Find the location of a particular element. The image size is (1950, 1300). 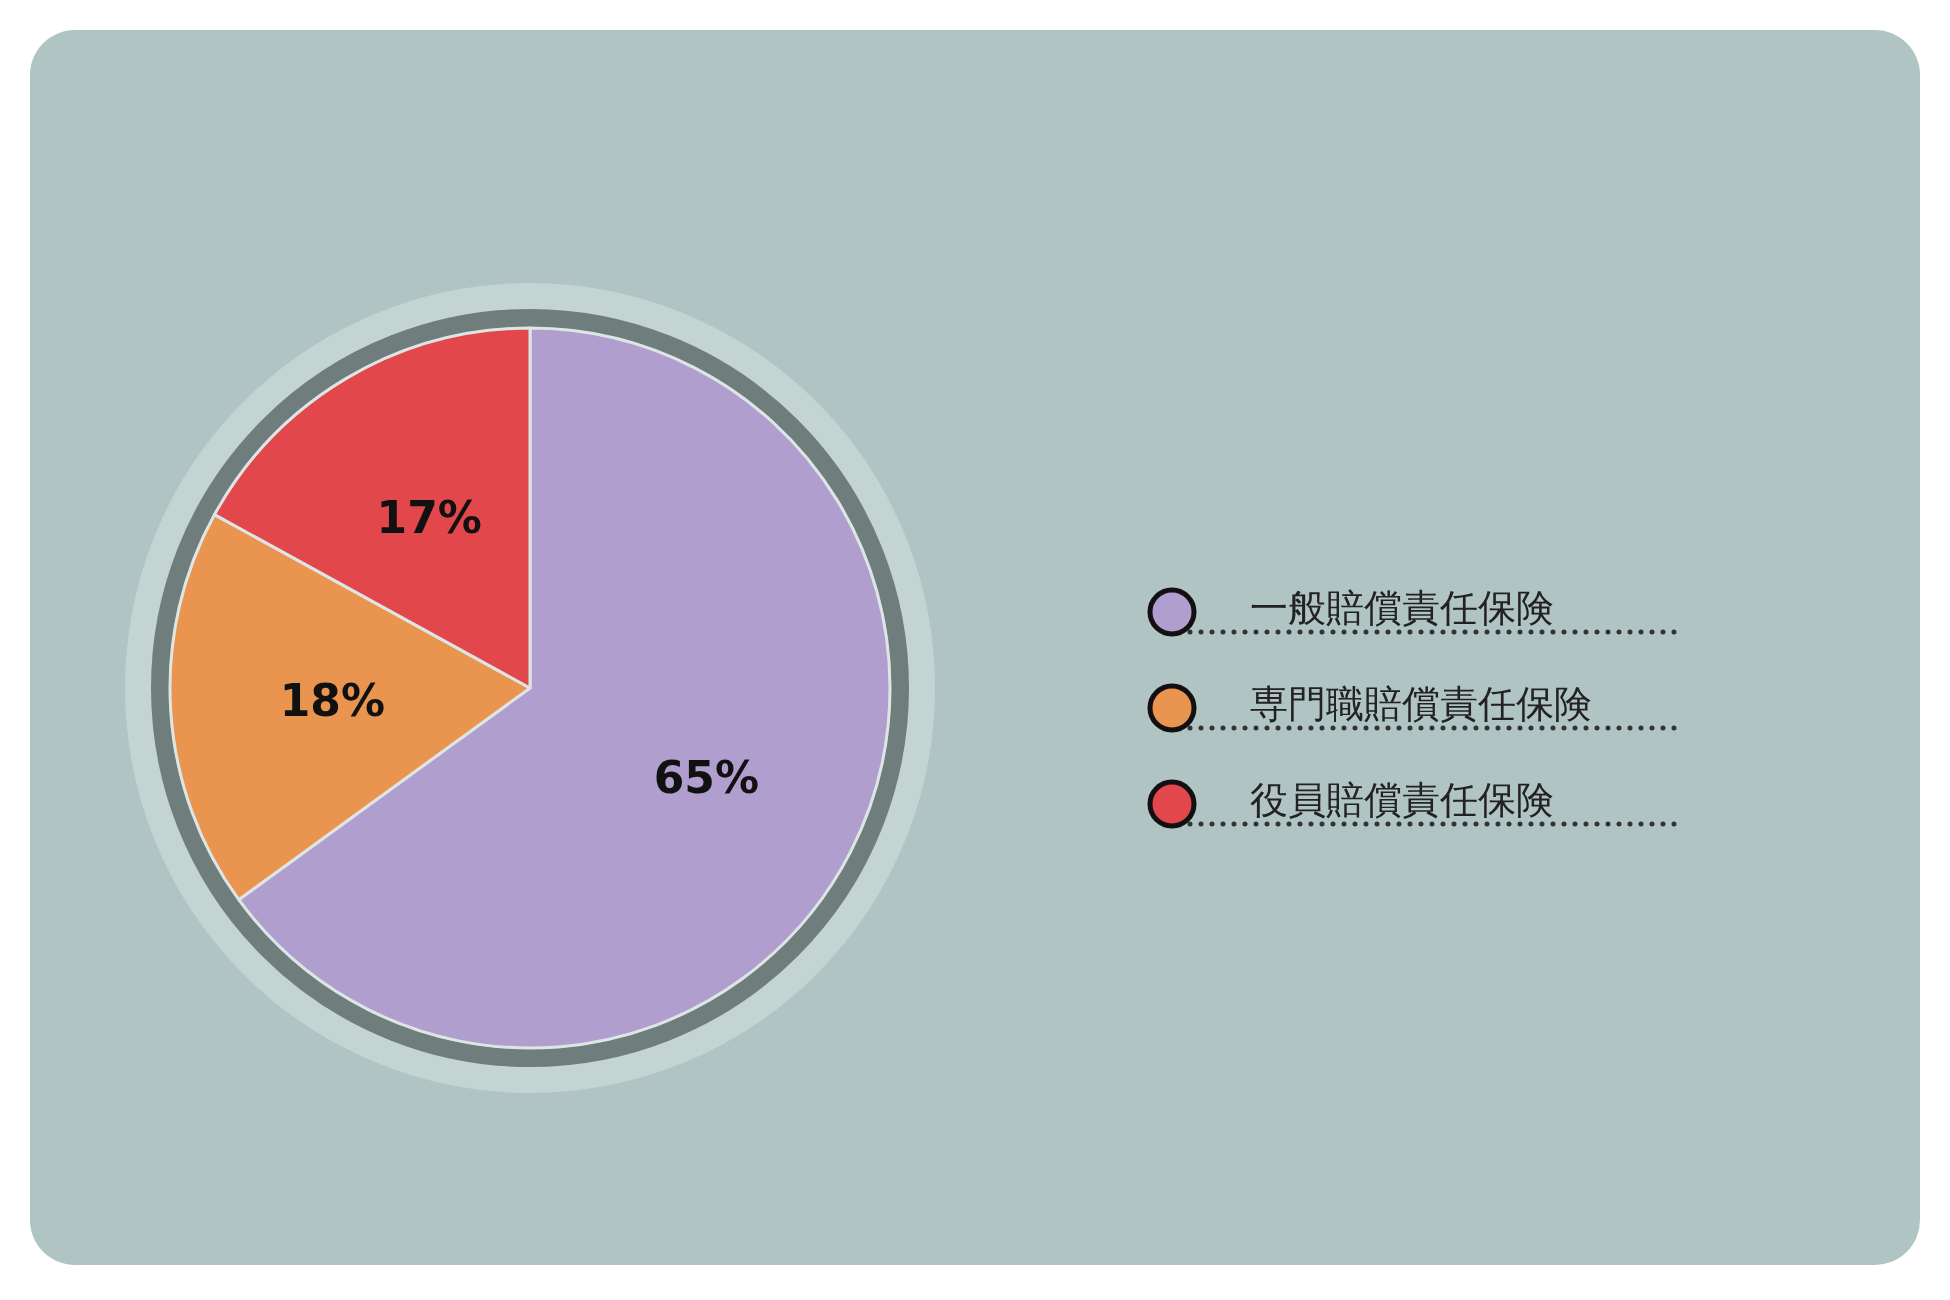

data-label: 65% is located at coordinates (706, 778).